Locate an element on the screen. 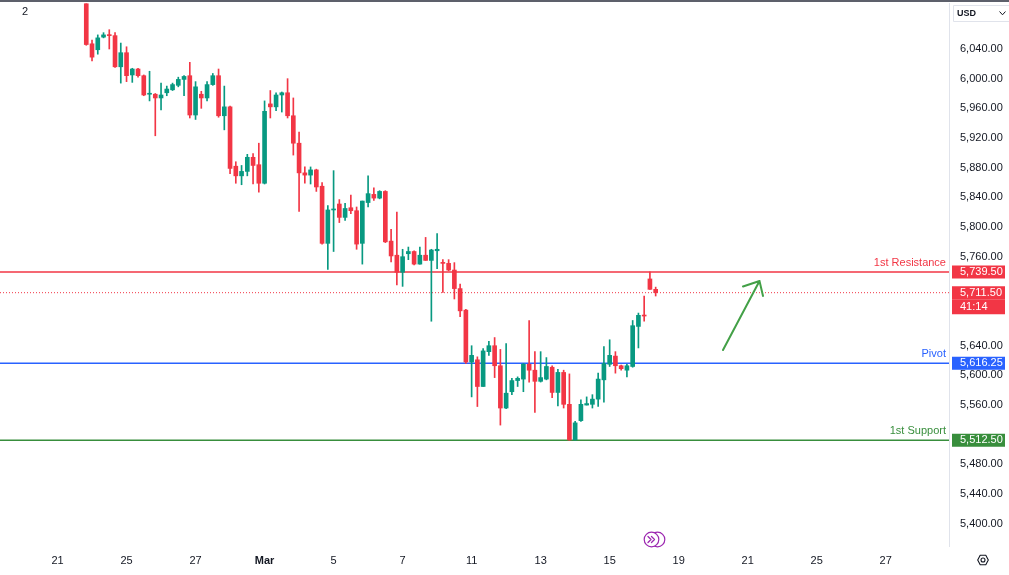  x-tick-label: 11 is located at coordinates (471, 559).